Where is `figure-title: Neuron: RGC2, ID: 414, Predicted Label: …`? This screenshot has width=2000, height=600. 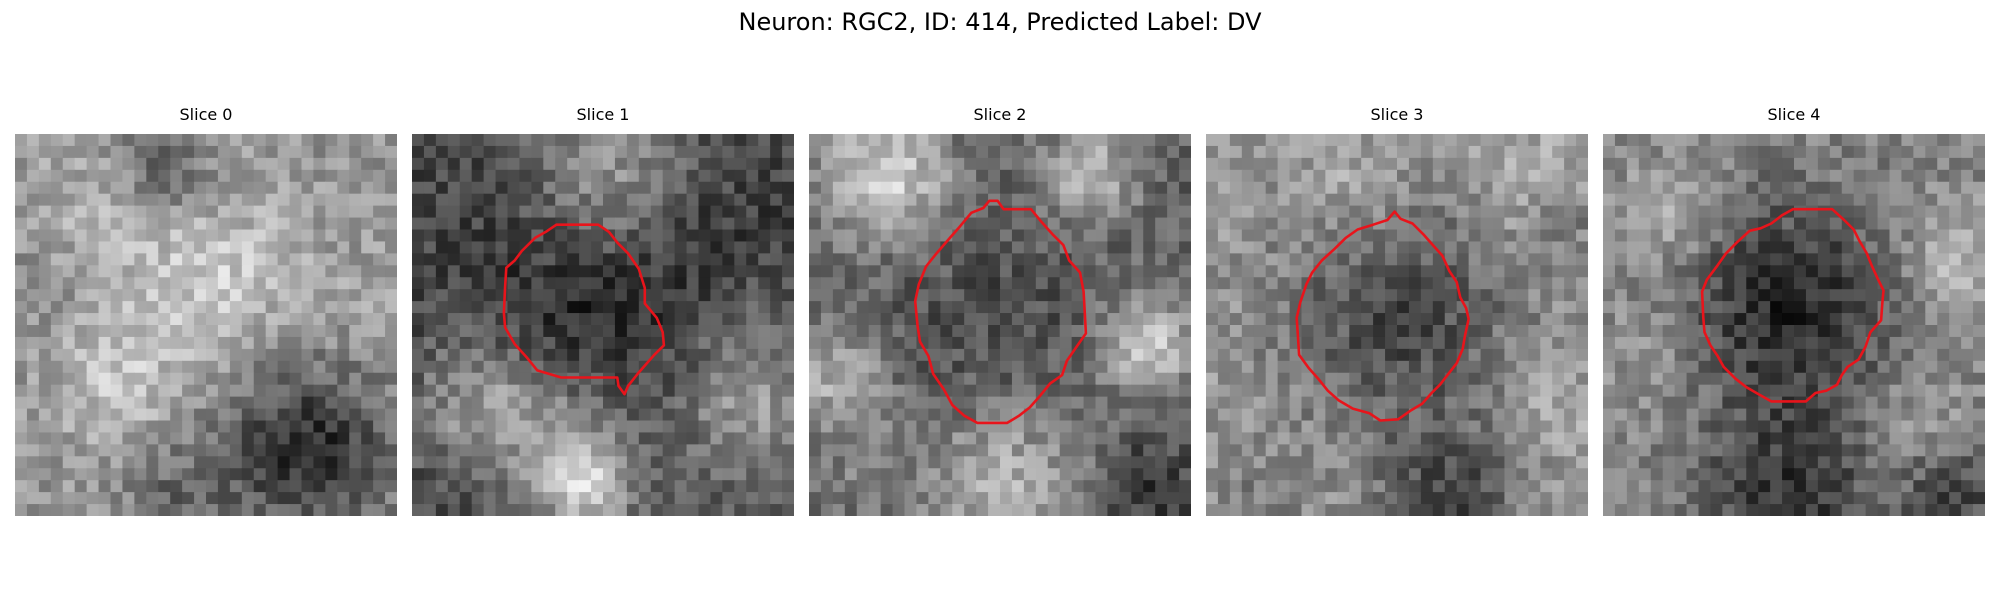 figure-title: Neuron: RGC2, ID: 414, Predicted Label: … is located at coordinates (1000, 22).